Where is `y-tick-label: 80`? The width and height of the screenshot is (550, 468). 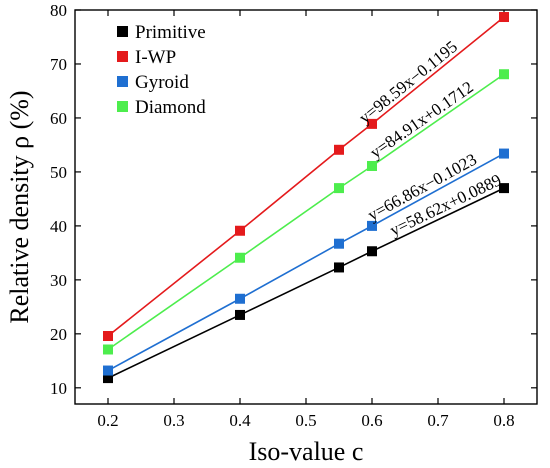
y-tick-label: 80 is located at coordinates (58, 10).